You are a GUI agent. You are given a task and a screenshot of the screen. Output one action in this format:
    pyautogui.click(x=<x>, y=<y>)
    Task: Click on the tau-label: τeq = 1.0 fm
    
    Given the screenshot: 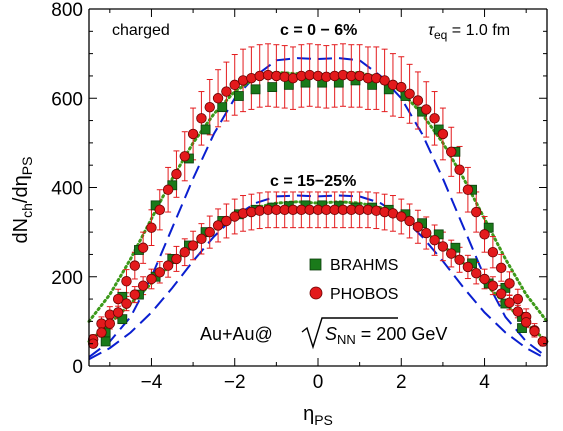 What is the action you would take?
    pyautogui.click(x=469, y=32)
    